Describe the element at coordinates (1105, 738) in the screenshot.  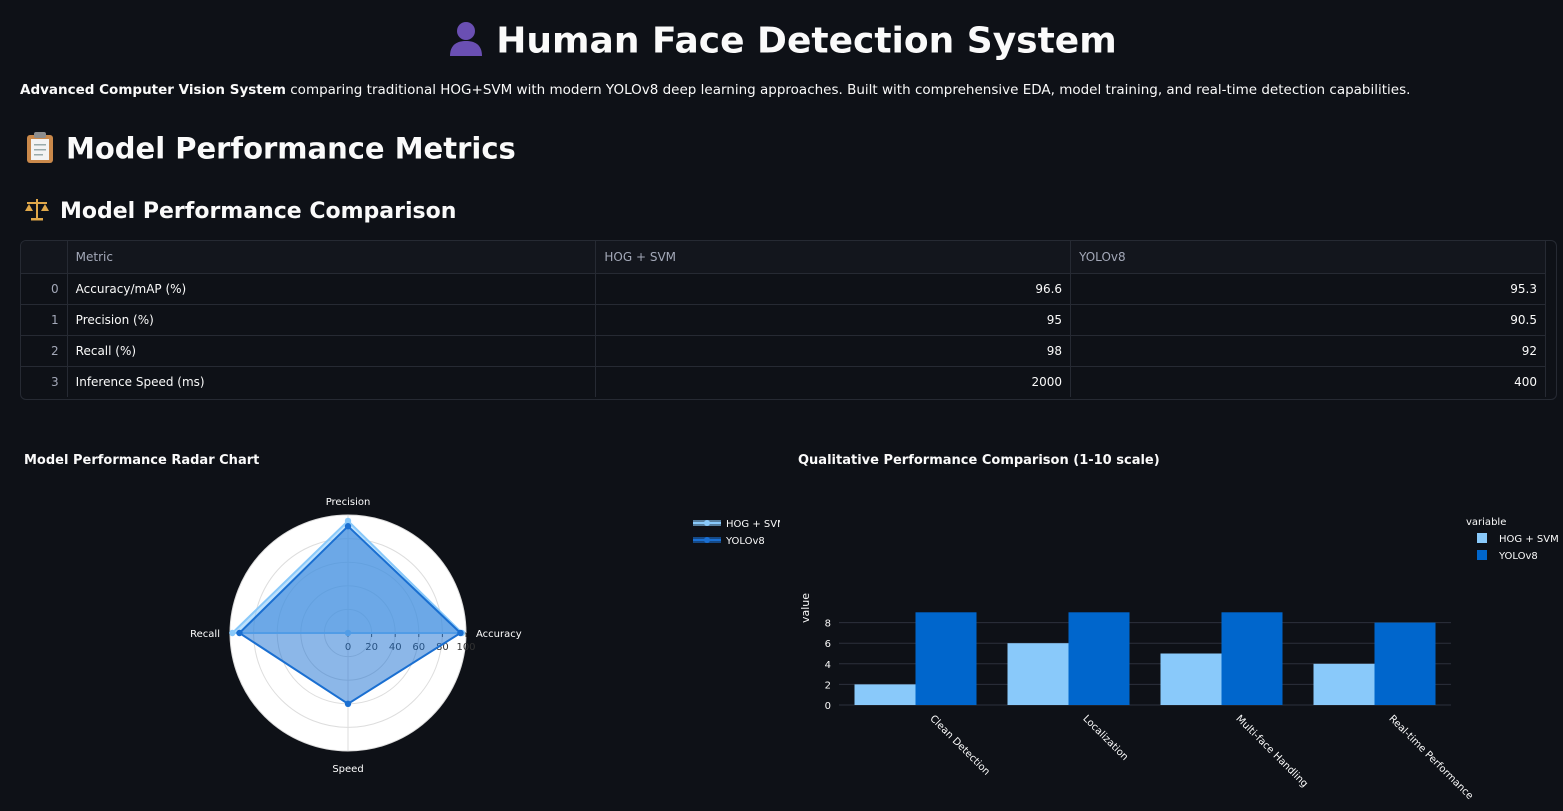
I see `x-tick-label: Localization` at that location.